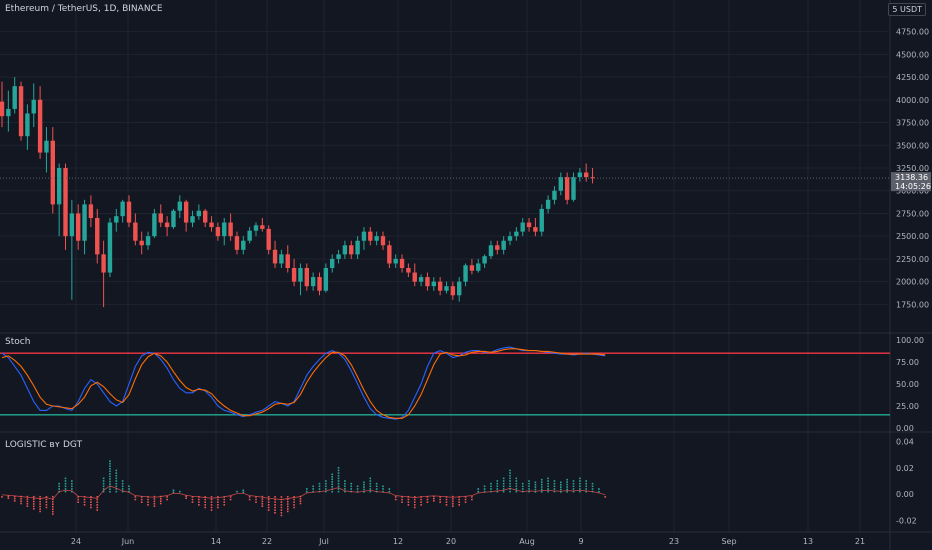 The height and width of the screenshot is (550, 932). I want to click on logistic-axis-tick: 0.00, so click(905, 494).